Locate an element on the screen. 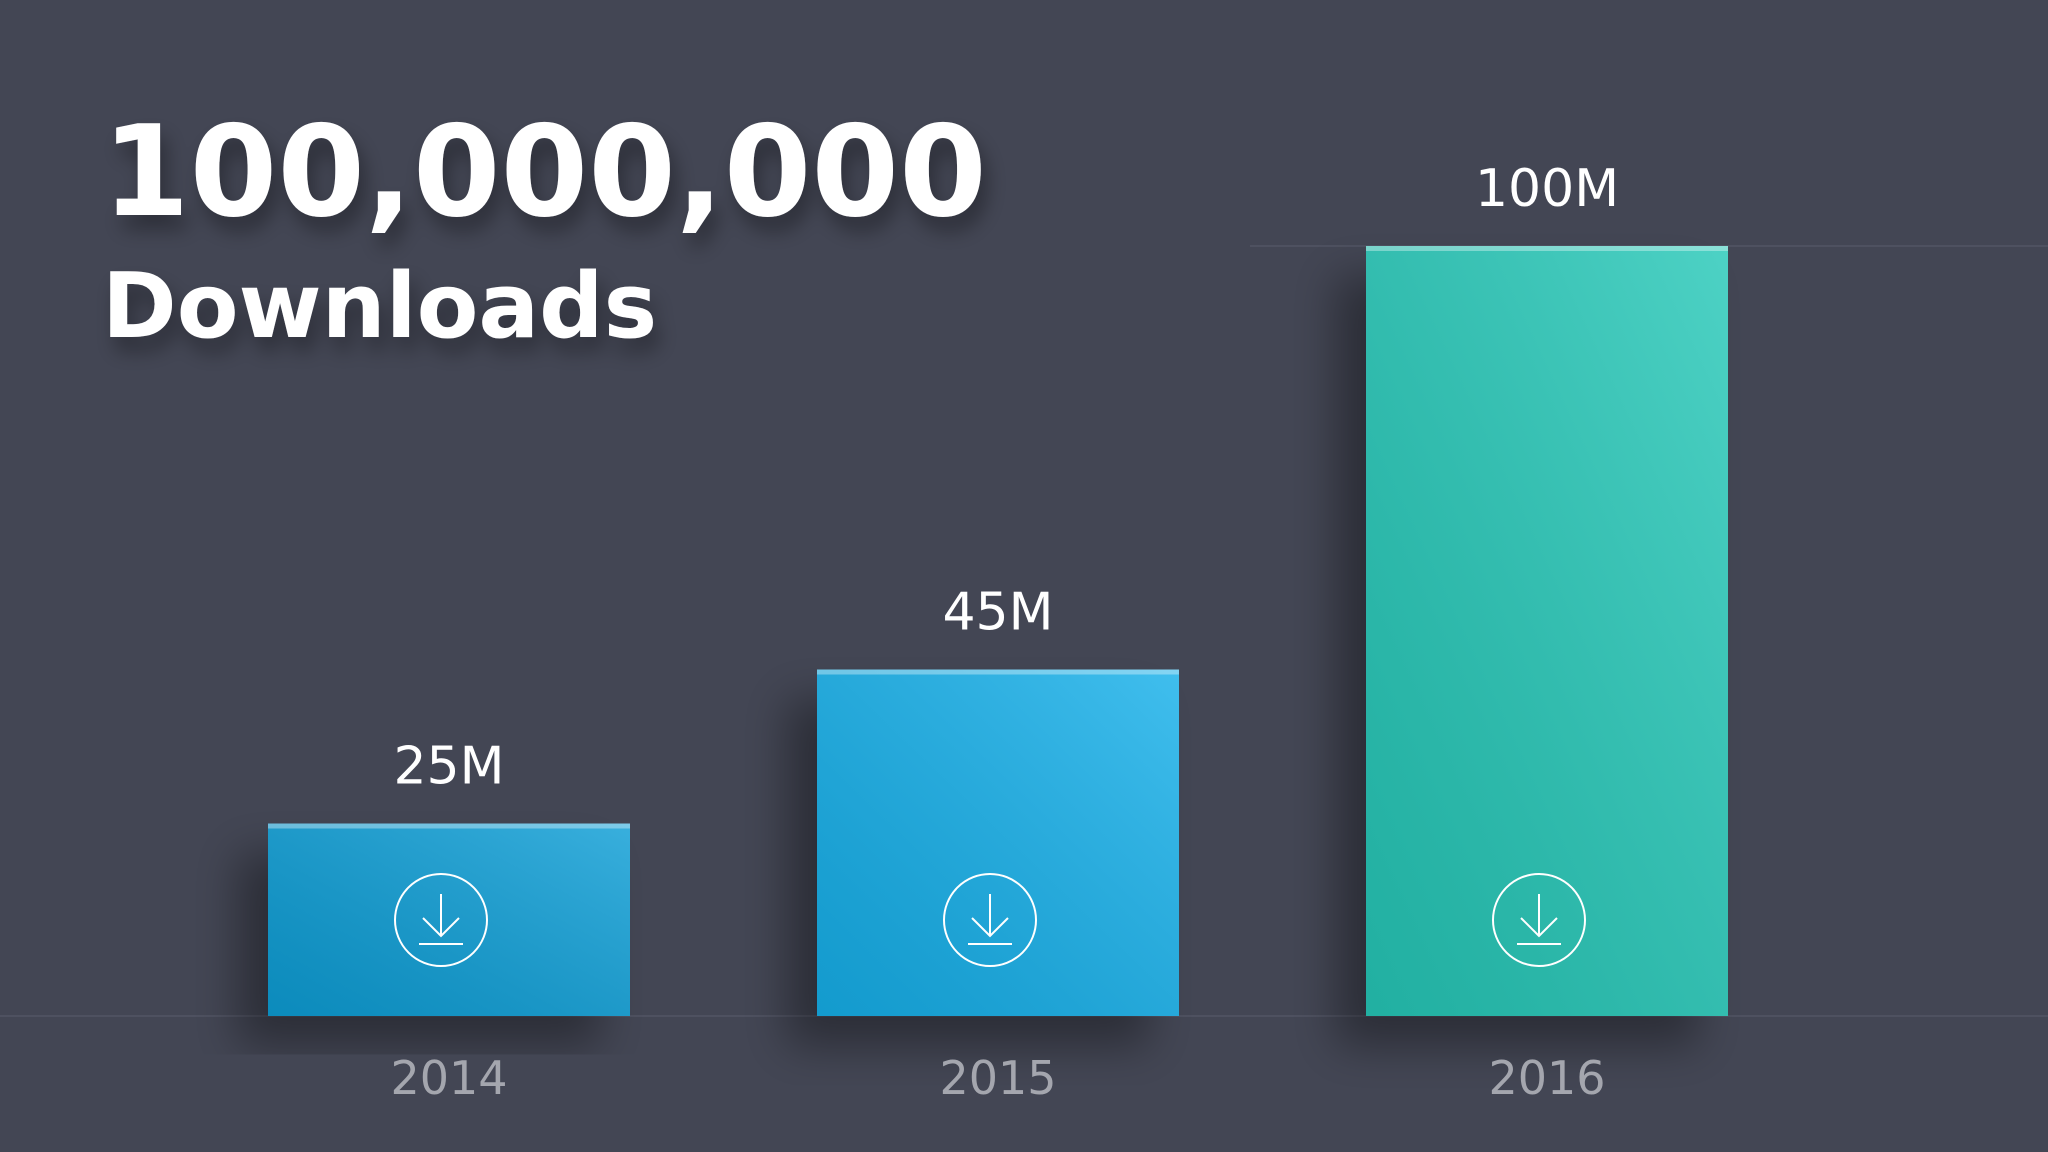 Image resolution: width=2048 pixels, height=1152 pixels. chart-title: 100,000,000 is located at coordinates (544, 171).